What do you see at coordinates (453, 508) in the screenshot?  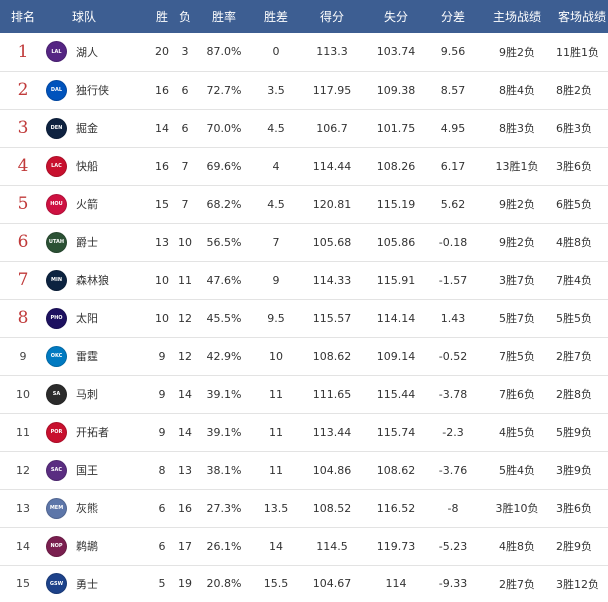 I see `diff-cell: -8` at bounding box center [453, 508].